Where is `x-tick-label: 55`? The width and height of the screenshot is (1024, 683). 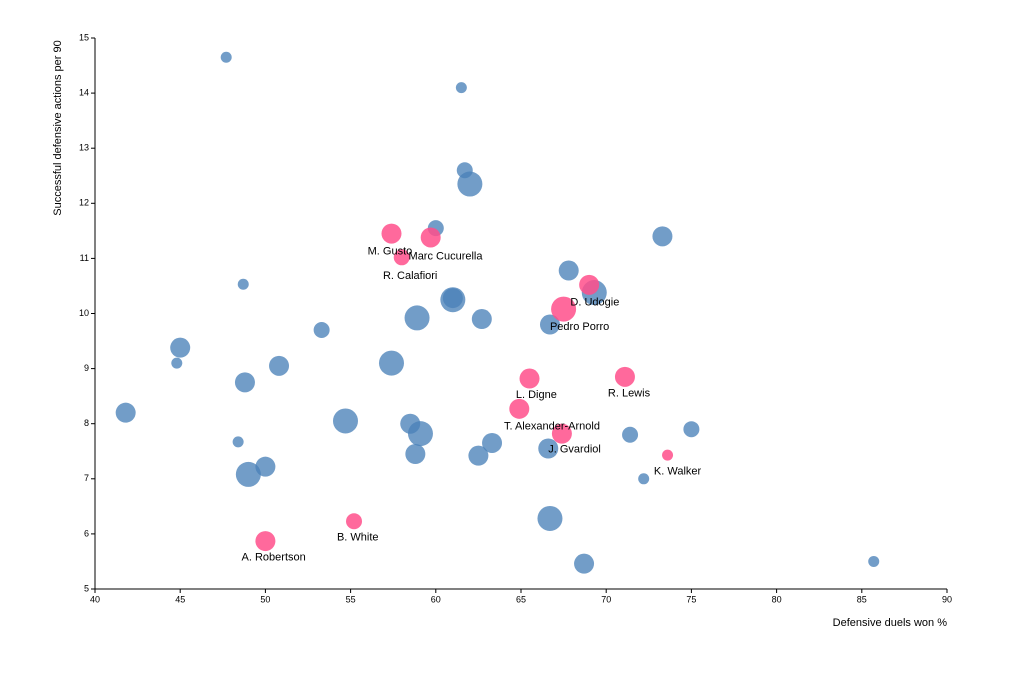
x-tick-label: 55 is located at coordinates (351, 599).